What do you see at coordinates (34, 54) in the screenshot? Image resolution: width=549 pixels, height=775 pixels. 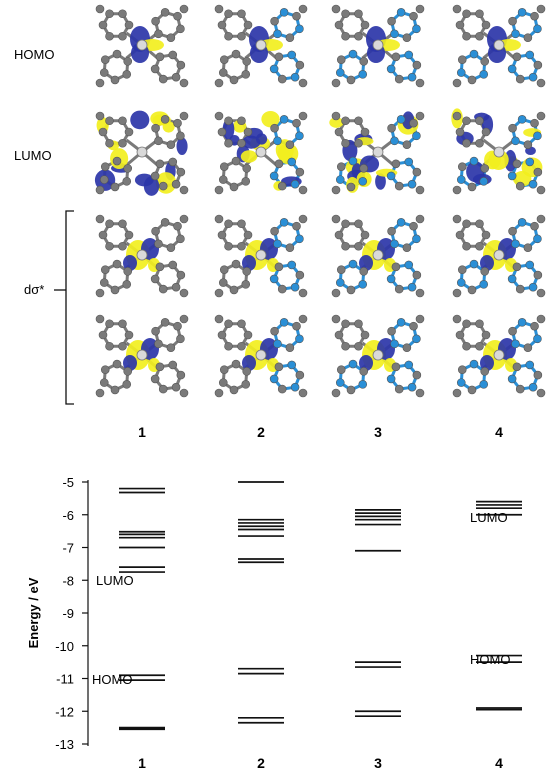 I see `row-label-homo: HOMO` at bounding box center [34, 54].